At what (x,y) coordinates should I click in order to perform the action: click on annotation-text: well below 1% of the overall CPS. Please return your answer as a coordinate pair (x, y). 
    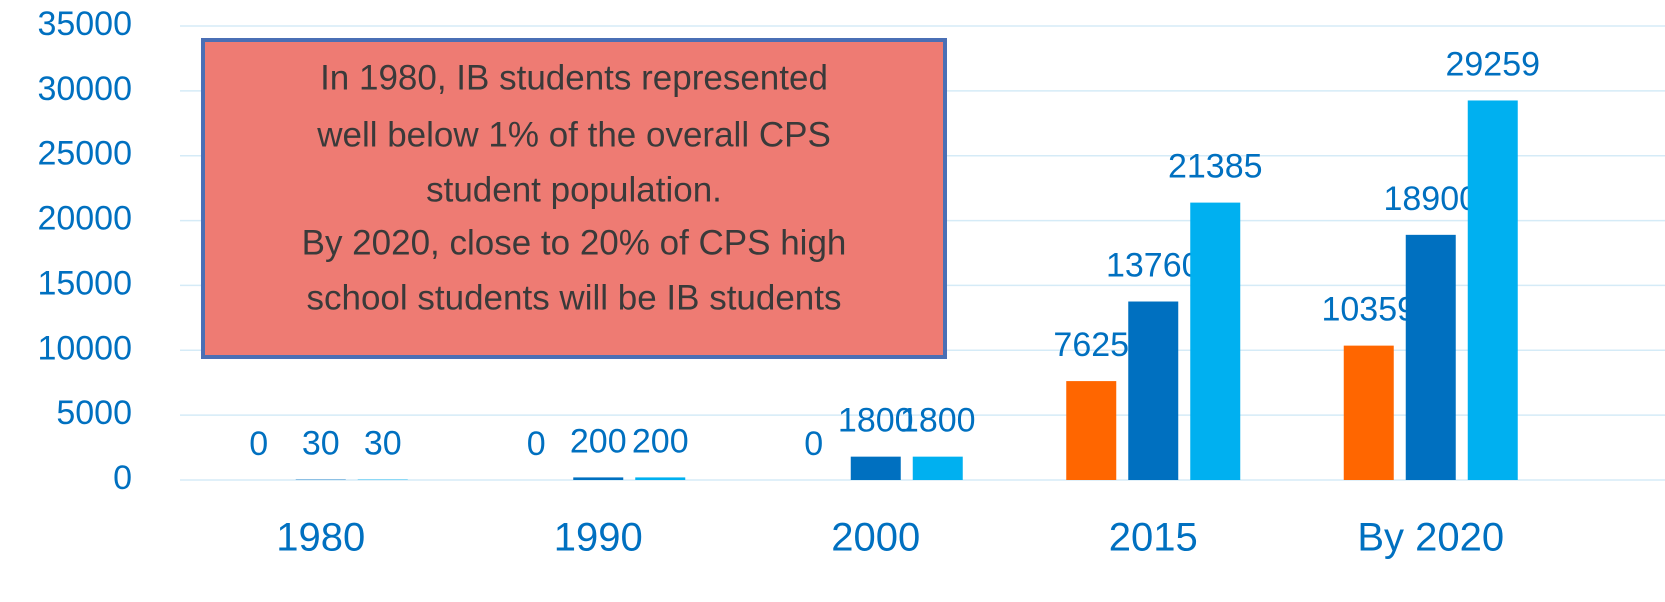
    Looking at the image, I should click on (573, 134).